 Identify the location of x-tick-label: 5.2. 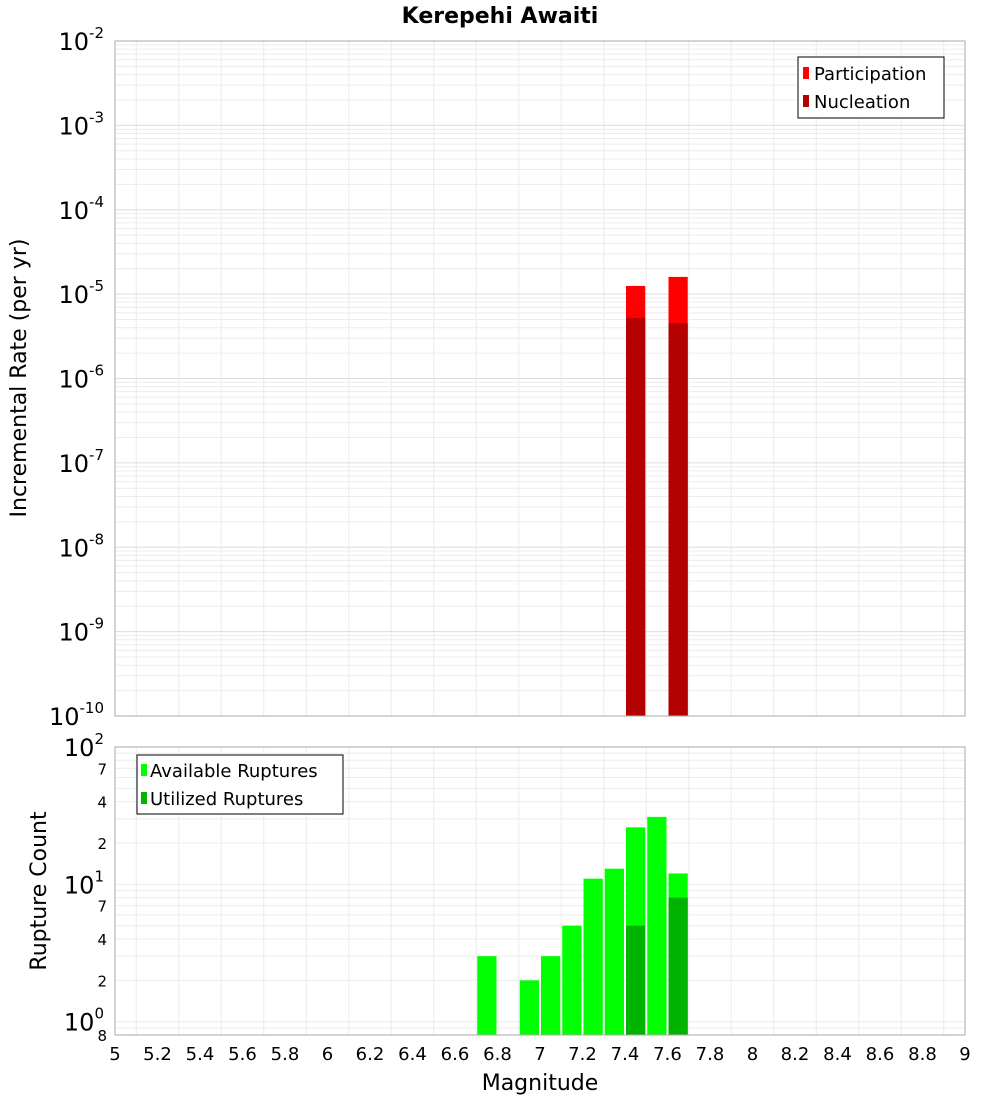
(157, 1054).